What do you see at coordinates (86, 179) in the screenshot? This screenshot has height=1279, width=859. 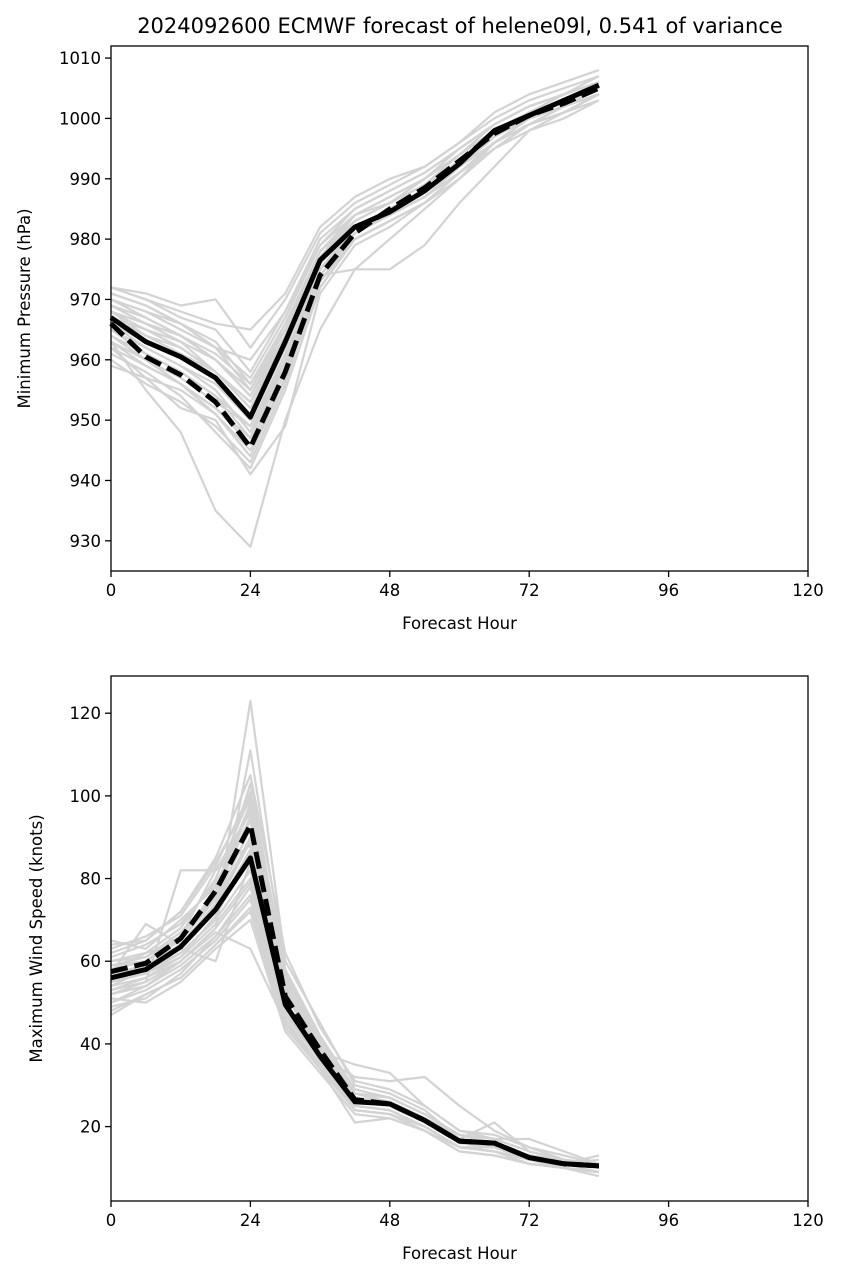 I see `pressure-y-tick-label-990: 990` at bounding box center [86, 179].